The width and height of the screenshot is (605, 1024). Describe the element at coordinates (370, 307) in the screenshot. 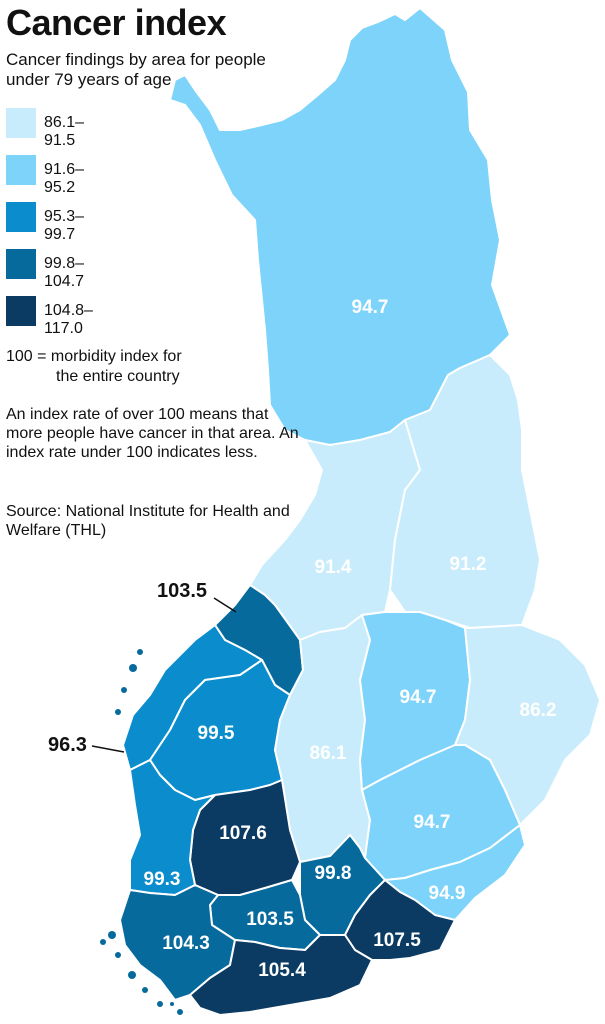

I see `value-label-lapland: 94.7` at that location.